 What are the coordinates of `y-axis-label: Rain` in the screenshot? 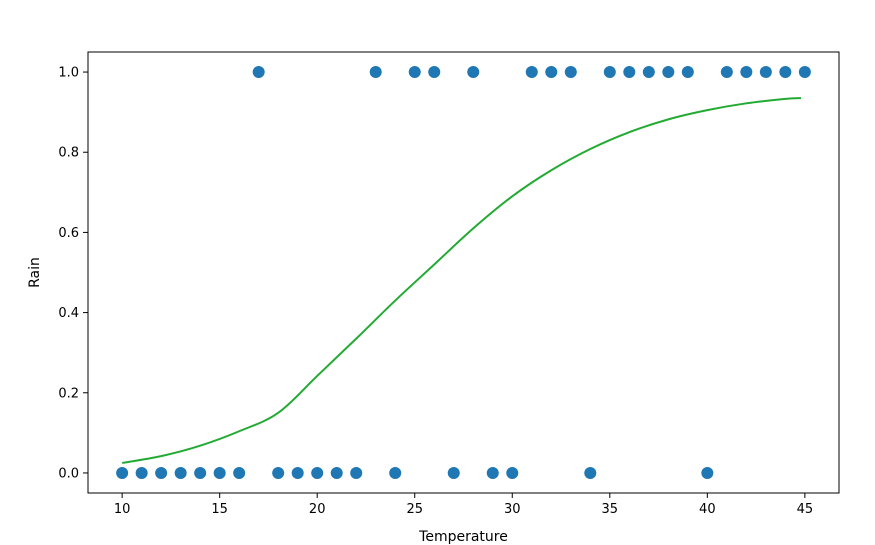 It's located at (35, 272).